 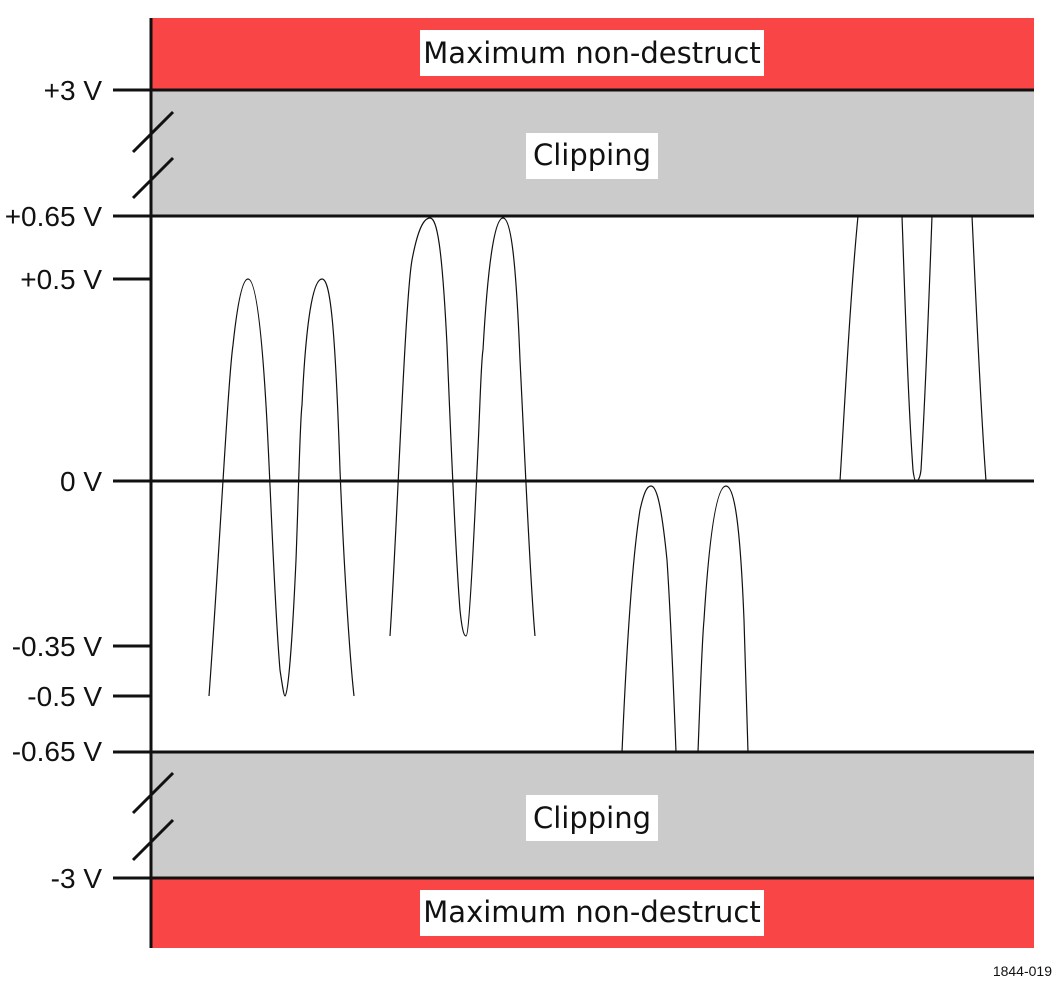 What do you see at coordinates (153, 816) in the screenshot?
I see `axis-break-bottom` at bounding box center [153, 816].